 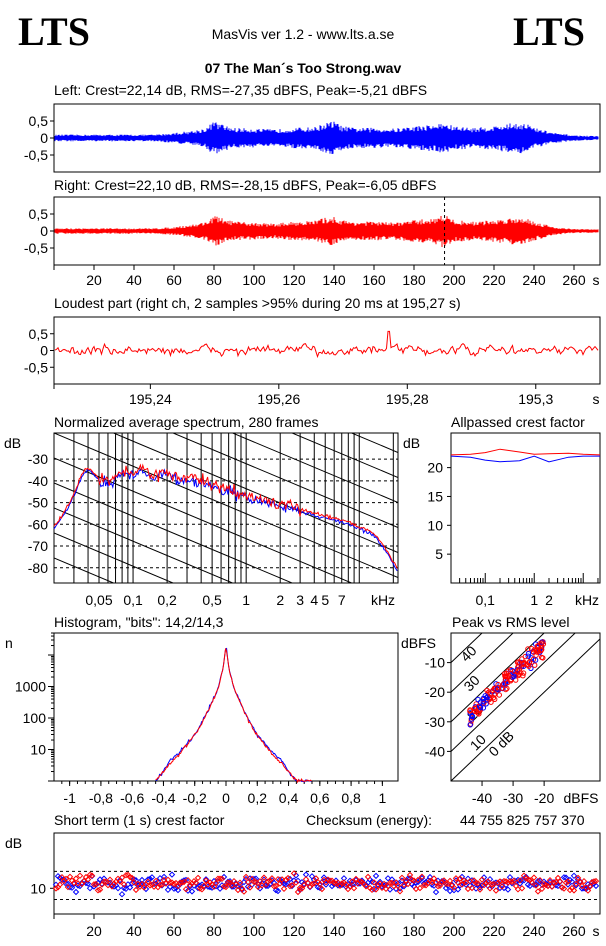 What do you see at coordinates (9, 643) in the screenshot?
I see `histogram-ylabel: n` at bounding box center [9, 643].